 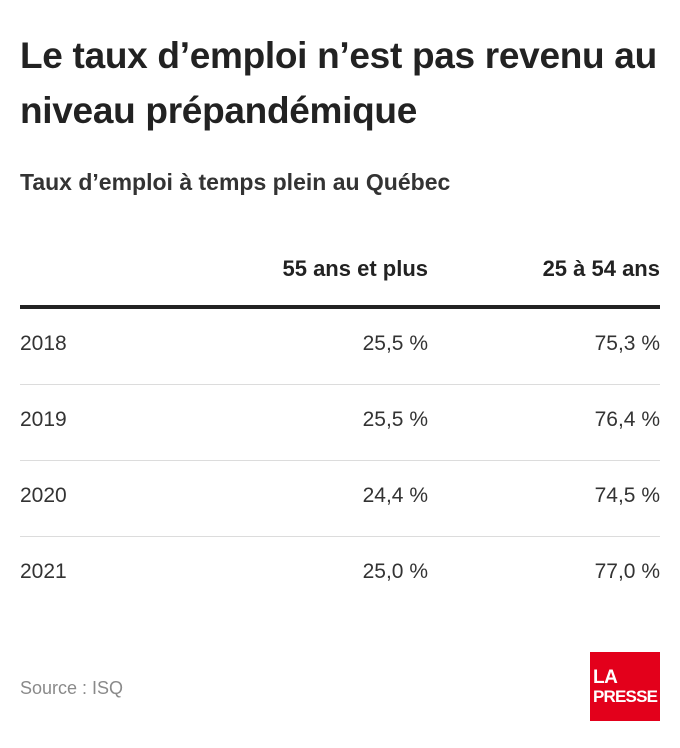 What do you see at coordinates (627, 495) in the screenshot?
I see `cell-25-54: 74,5 %` at bounding box center [627, 495].